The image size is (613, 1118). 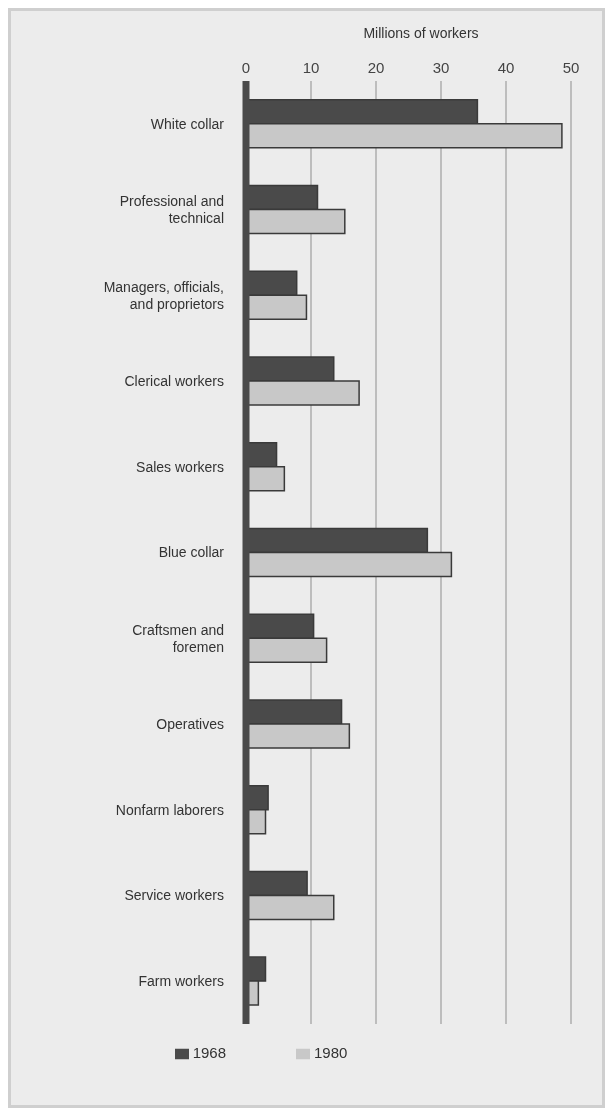 What do you see at coordinates (209, 1052) in the screenshot?
I see `legend-label: 1968` at bounding box center [209, 1052].